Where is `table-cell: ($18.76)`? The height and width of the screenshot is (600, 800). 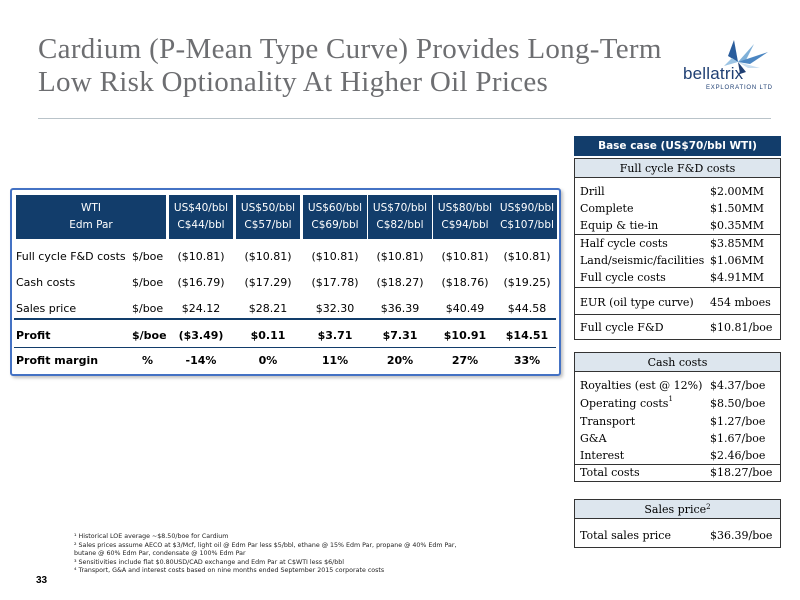 table-cell: ($18.76) is located at coordinates (465, 282).